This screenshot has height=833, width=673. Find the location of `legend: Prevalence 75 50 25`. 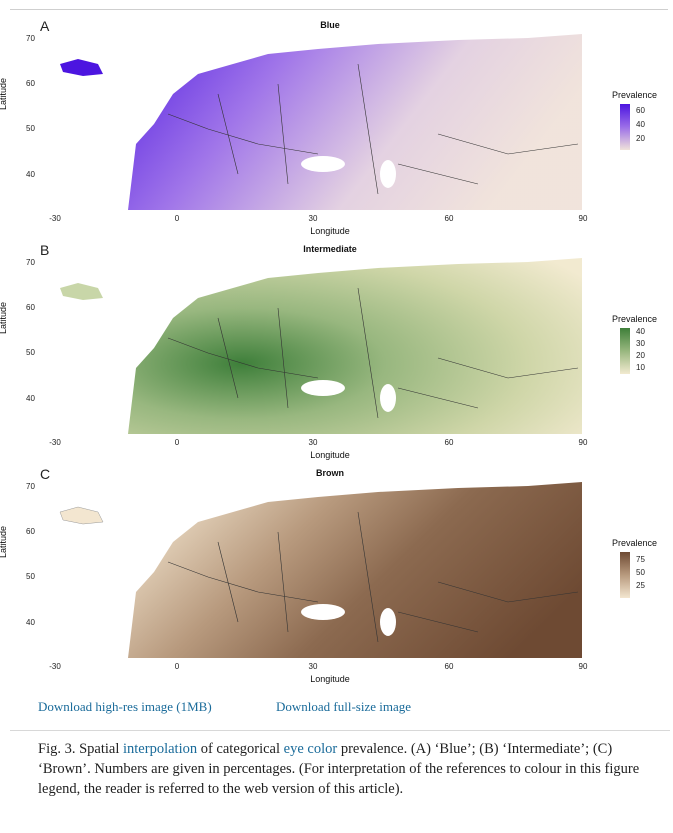

legend: Prevalence 75 50 25 is located at coordinates (642, 568).